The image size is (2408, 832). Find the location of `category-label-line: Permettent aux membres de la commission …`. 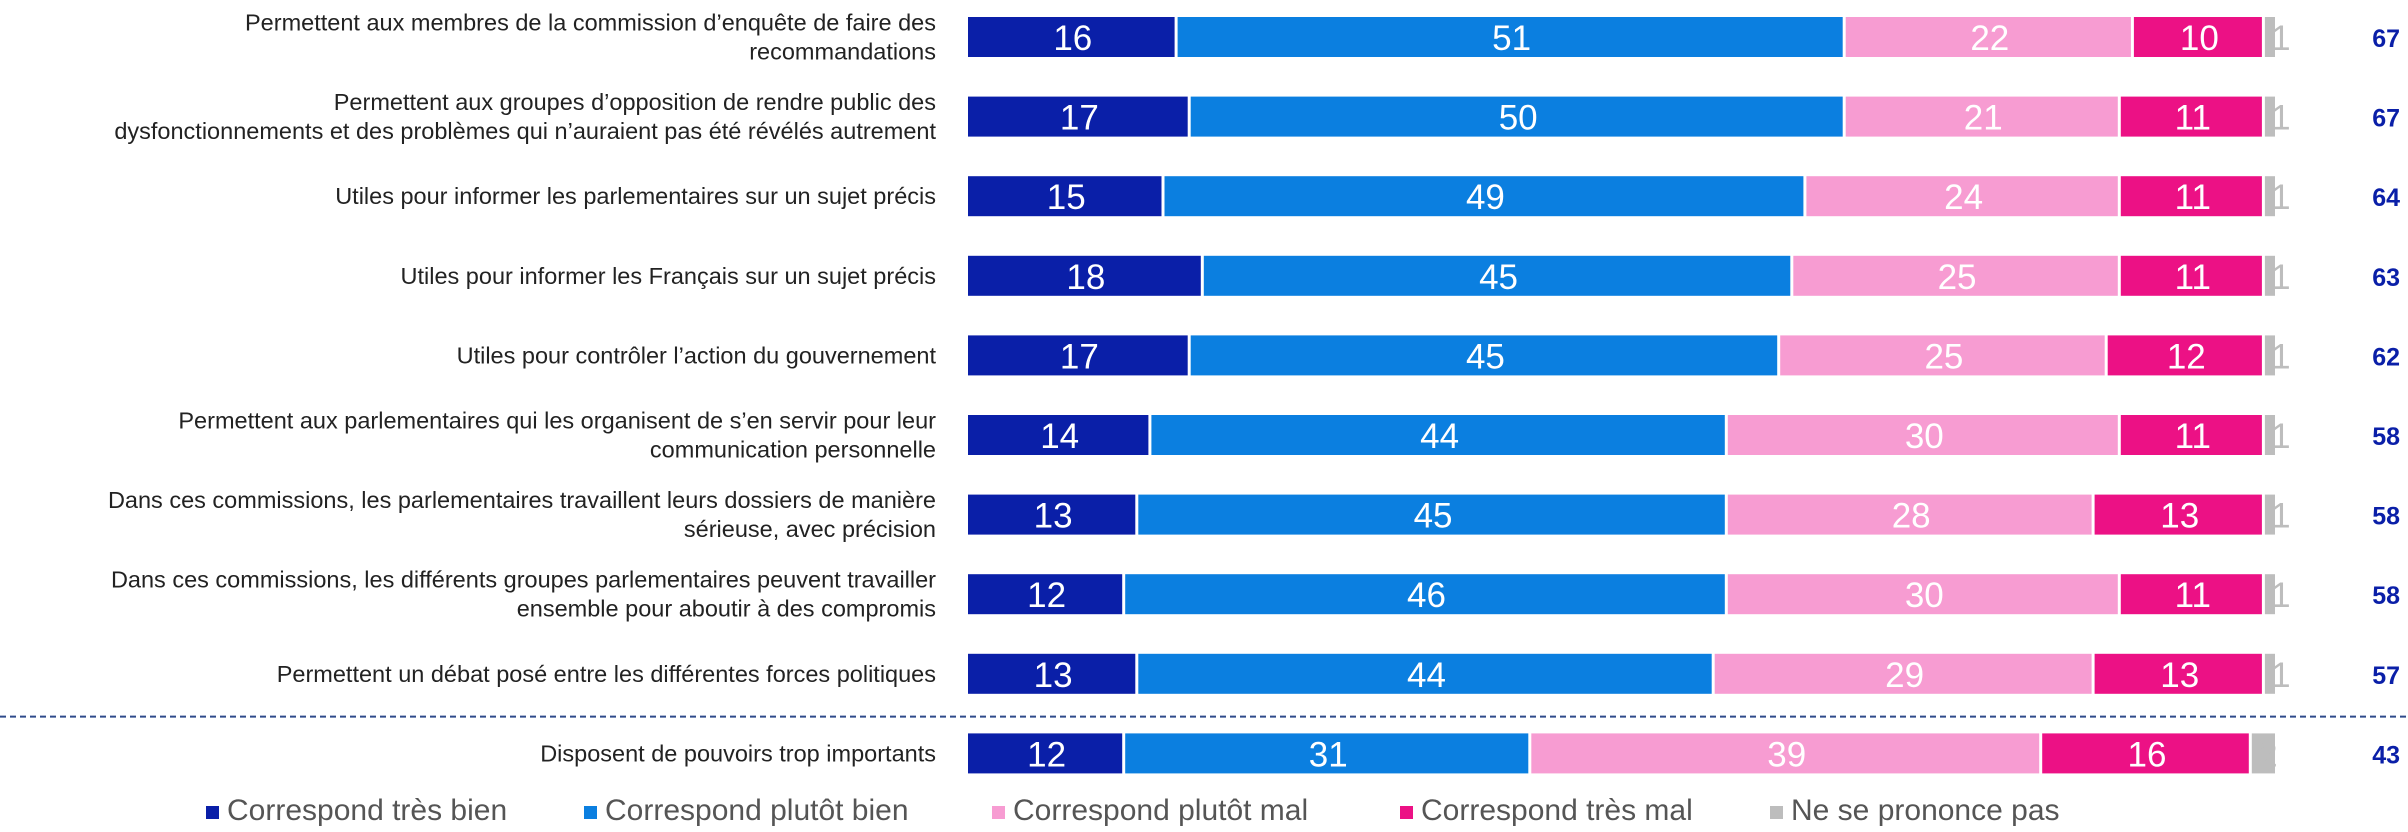

category-label-line: Permettent aux membres de la commission … is located at coordinates (590, 23).